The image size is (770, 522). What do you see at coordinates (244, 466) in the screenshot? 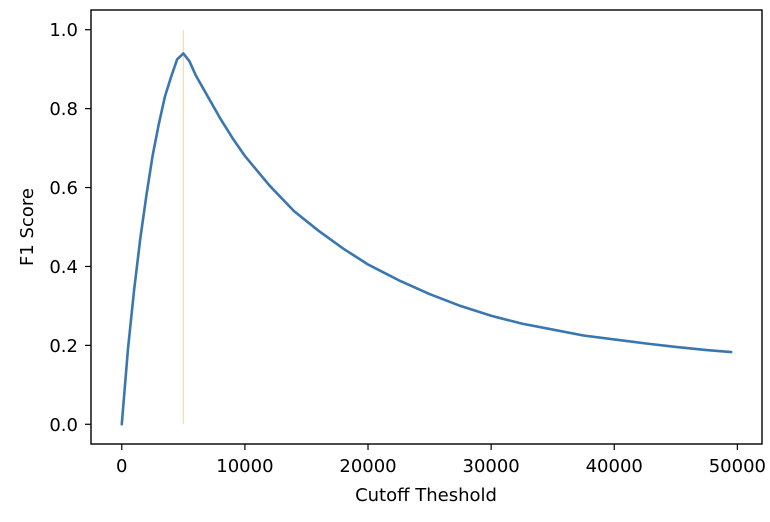
I see `x-tick-label: 10000` at bounding box center [244, 466].